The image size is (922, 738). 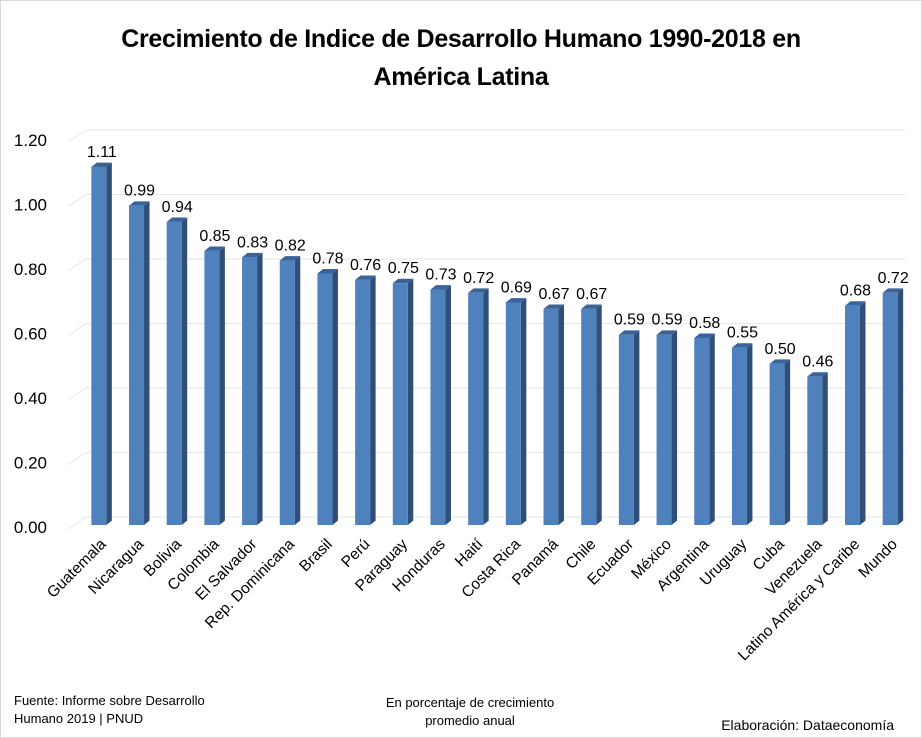 I want to click on credit-note: Elaboración: Dataeconomía, so click(x=807, y=725).